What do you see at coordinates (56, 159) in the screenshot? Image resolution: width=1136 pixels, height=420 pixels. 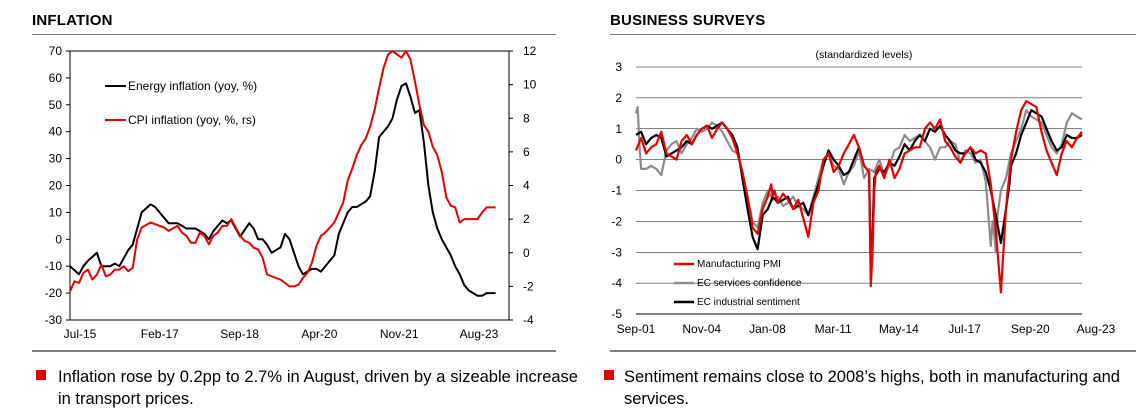 I see `inflation-left-tick-label: 30` at bounding box center [56, 159].